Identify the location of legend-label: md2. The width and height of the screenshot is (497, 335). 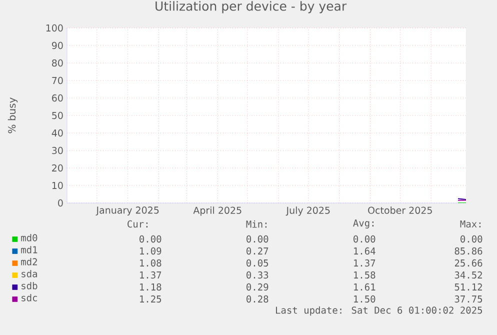
(29, 262).